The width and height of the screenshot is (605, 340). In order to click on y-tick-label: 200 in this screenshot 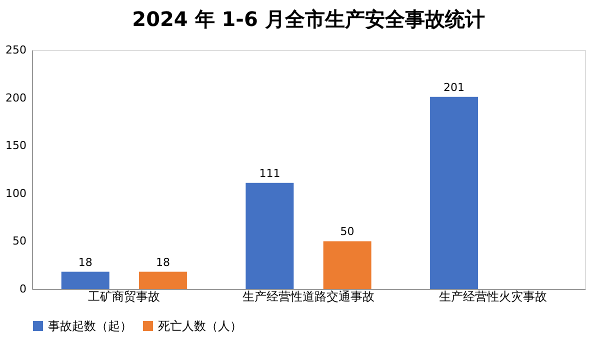, I will do `click(16, 97)`.